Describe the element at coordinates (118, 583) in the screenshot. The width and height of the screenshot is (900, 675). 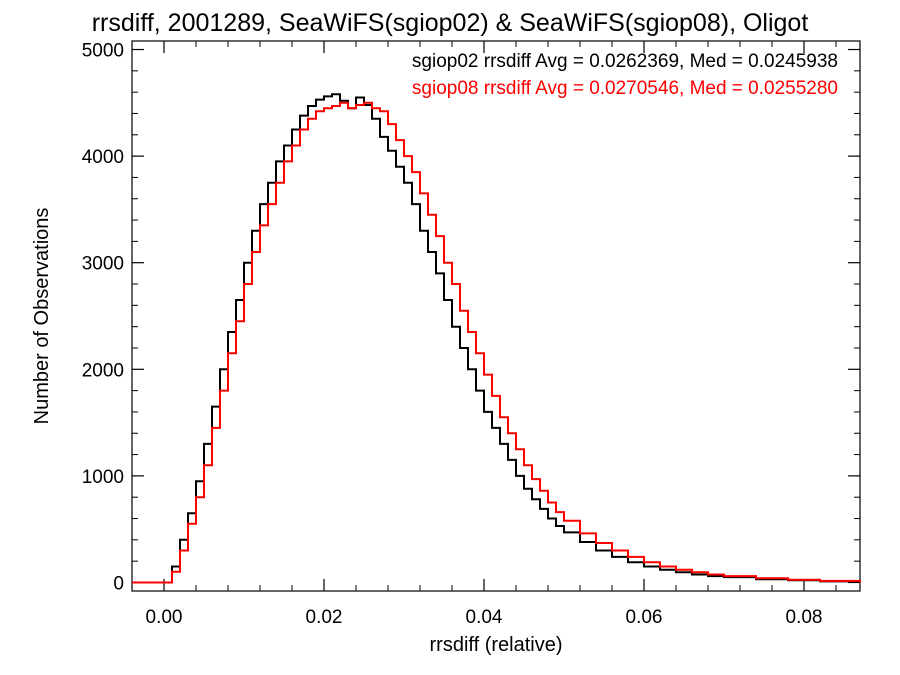
I see `y-tick-label: 0` at that location.